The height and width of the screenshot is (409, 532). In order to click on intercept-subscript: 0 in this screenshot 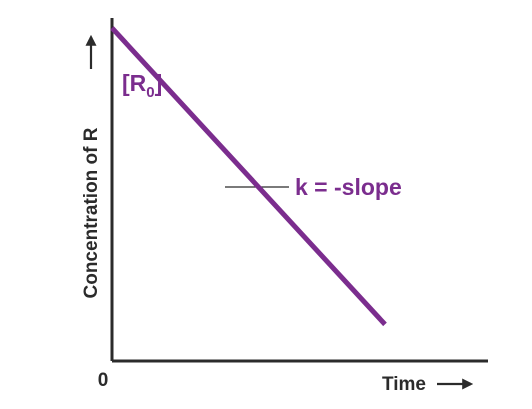, I will do `click(150, 92)`.